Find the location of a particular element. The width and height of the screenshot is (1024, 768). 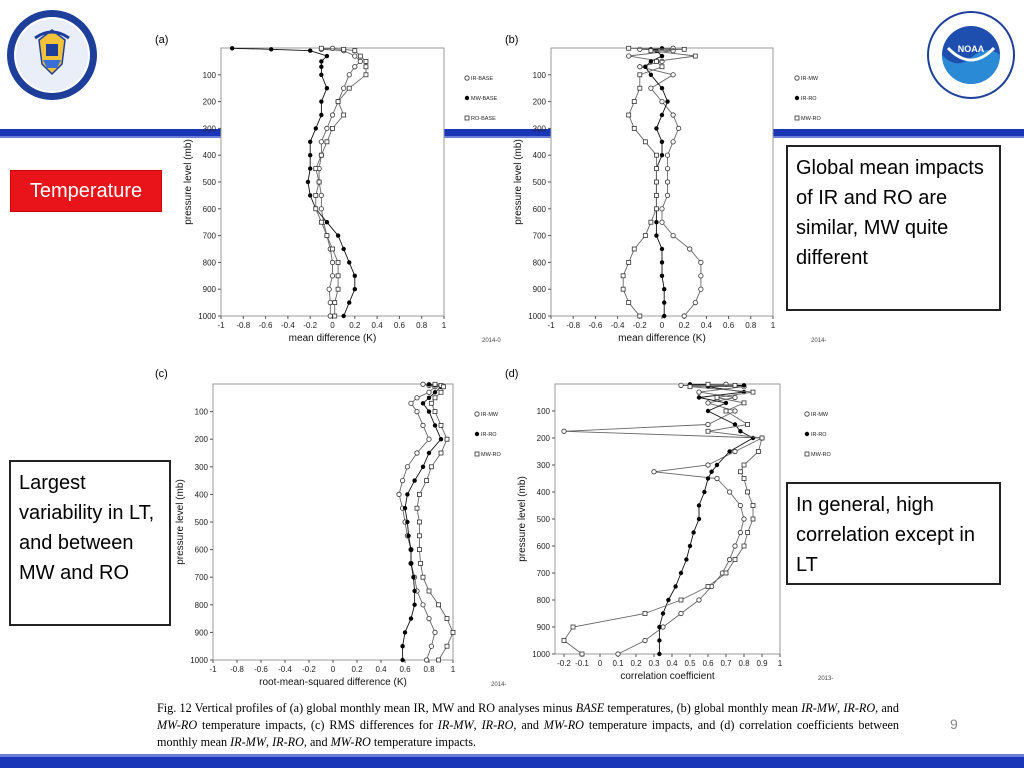

plot-footer: 2014- is located at coordinates (498, 685).